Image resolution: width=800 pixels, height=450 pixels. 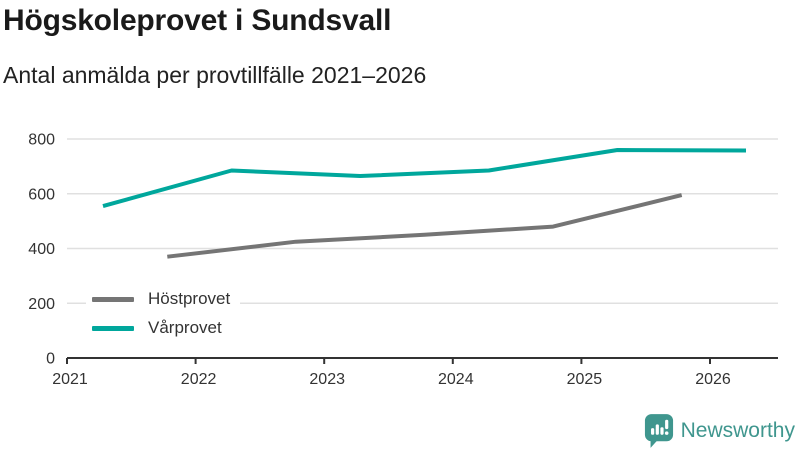 I want to click on legend-item-hostprovet: Höstprovet, so click(x=161, y=299).